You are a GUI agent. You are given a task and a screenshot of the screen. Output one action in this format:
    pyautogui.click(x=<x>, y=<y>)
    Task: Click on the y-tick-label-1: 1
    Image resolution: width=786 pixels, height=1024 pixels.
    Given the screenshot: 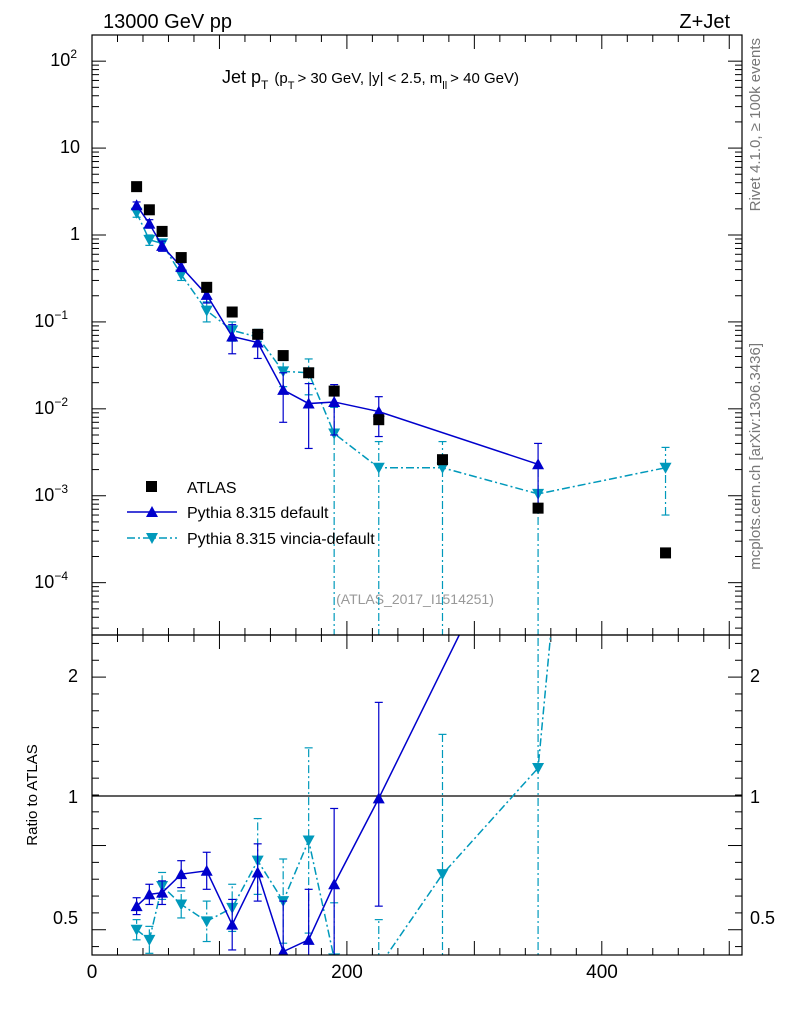 What is the action you would take?
    pyautogui.click(x=75, y=234)
    